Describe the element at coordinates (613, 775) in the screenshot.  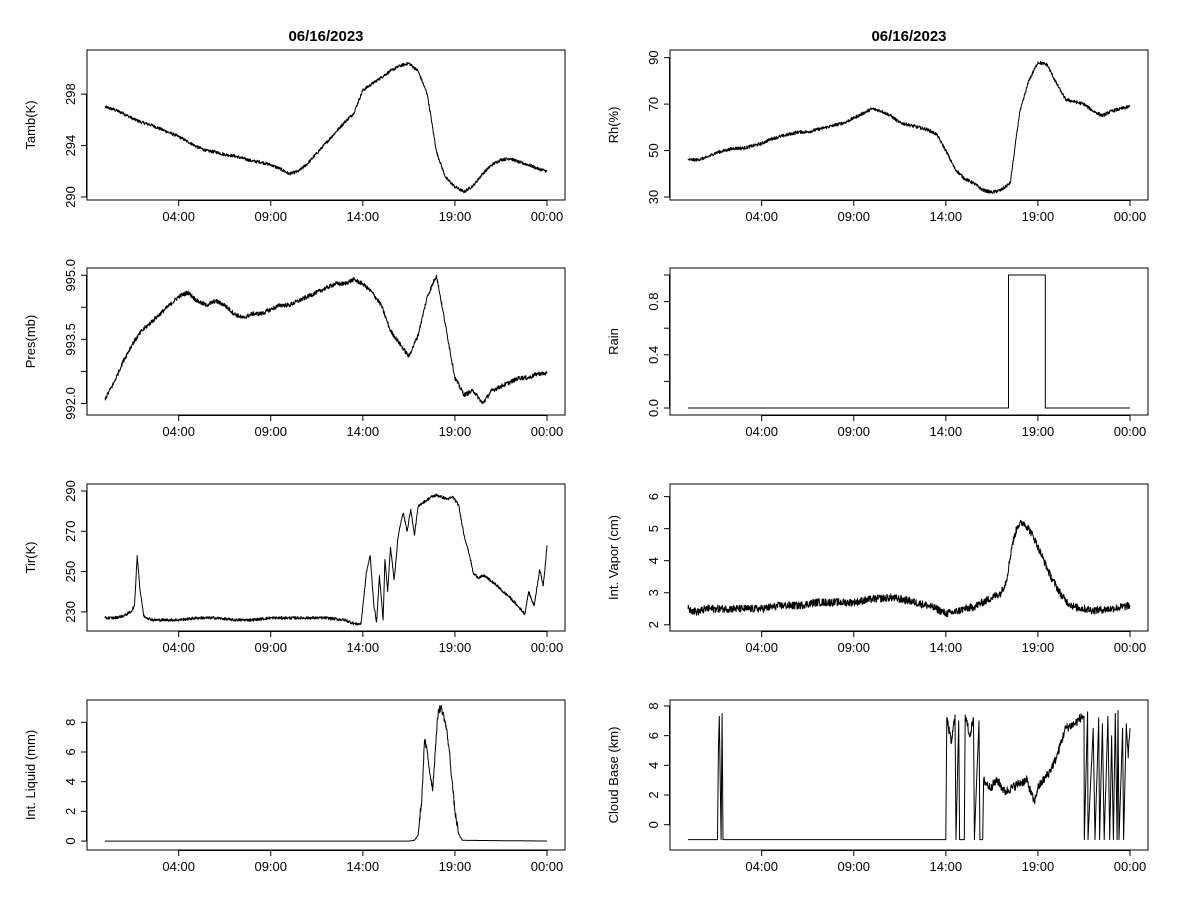
I see `y-axis-label: Cloud Base (km)` at that location.